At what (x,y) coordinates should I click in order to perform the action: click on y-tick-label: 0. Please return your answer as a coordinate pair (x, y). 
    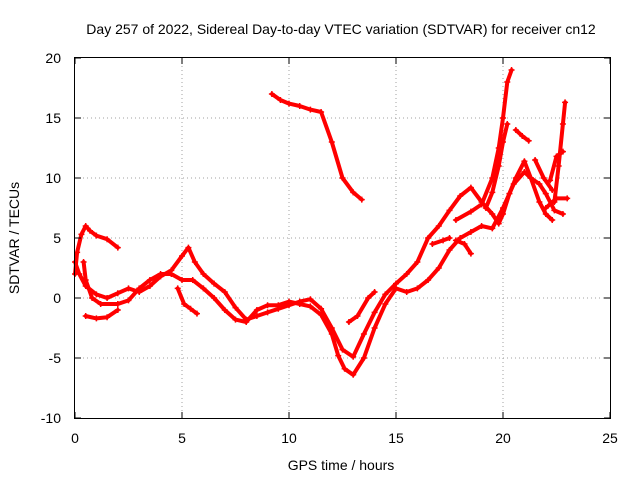
    Looking at the image, I should click on (57, 298).